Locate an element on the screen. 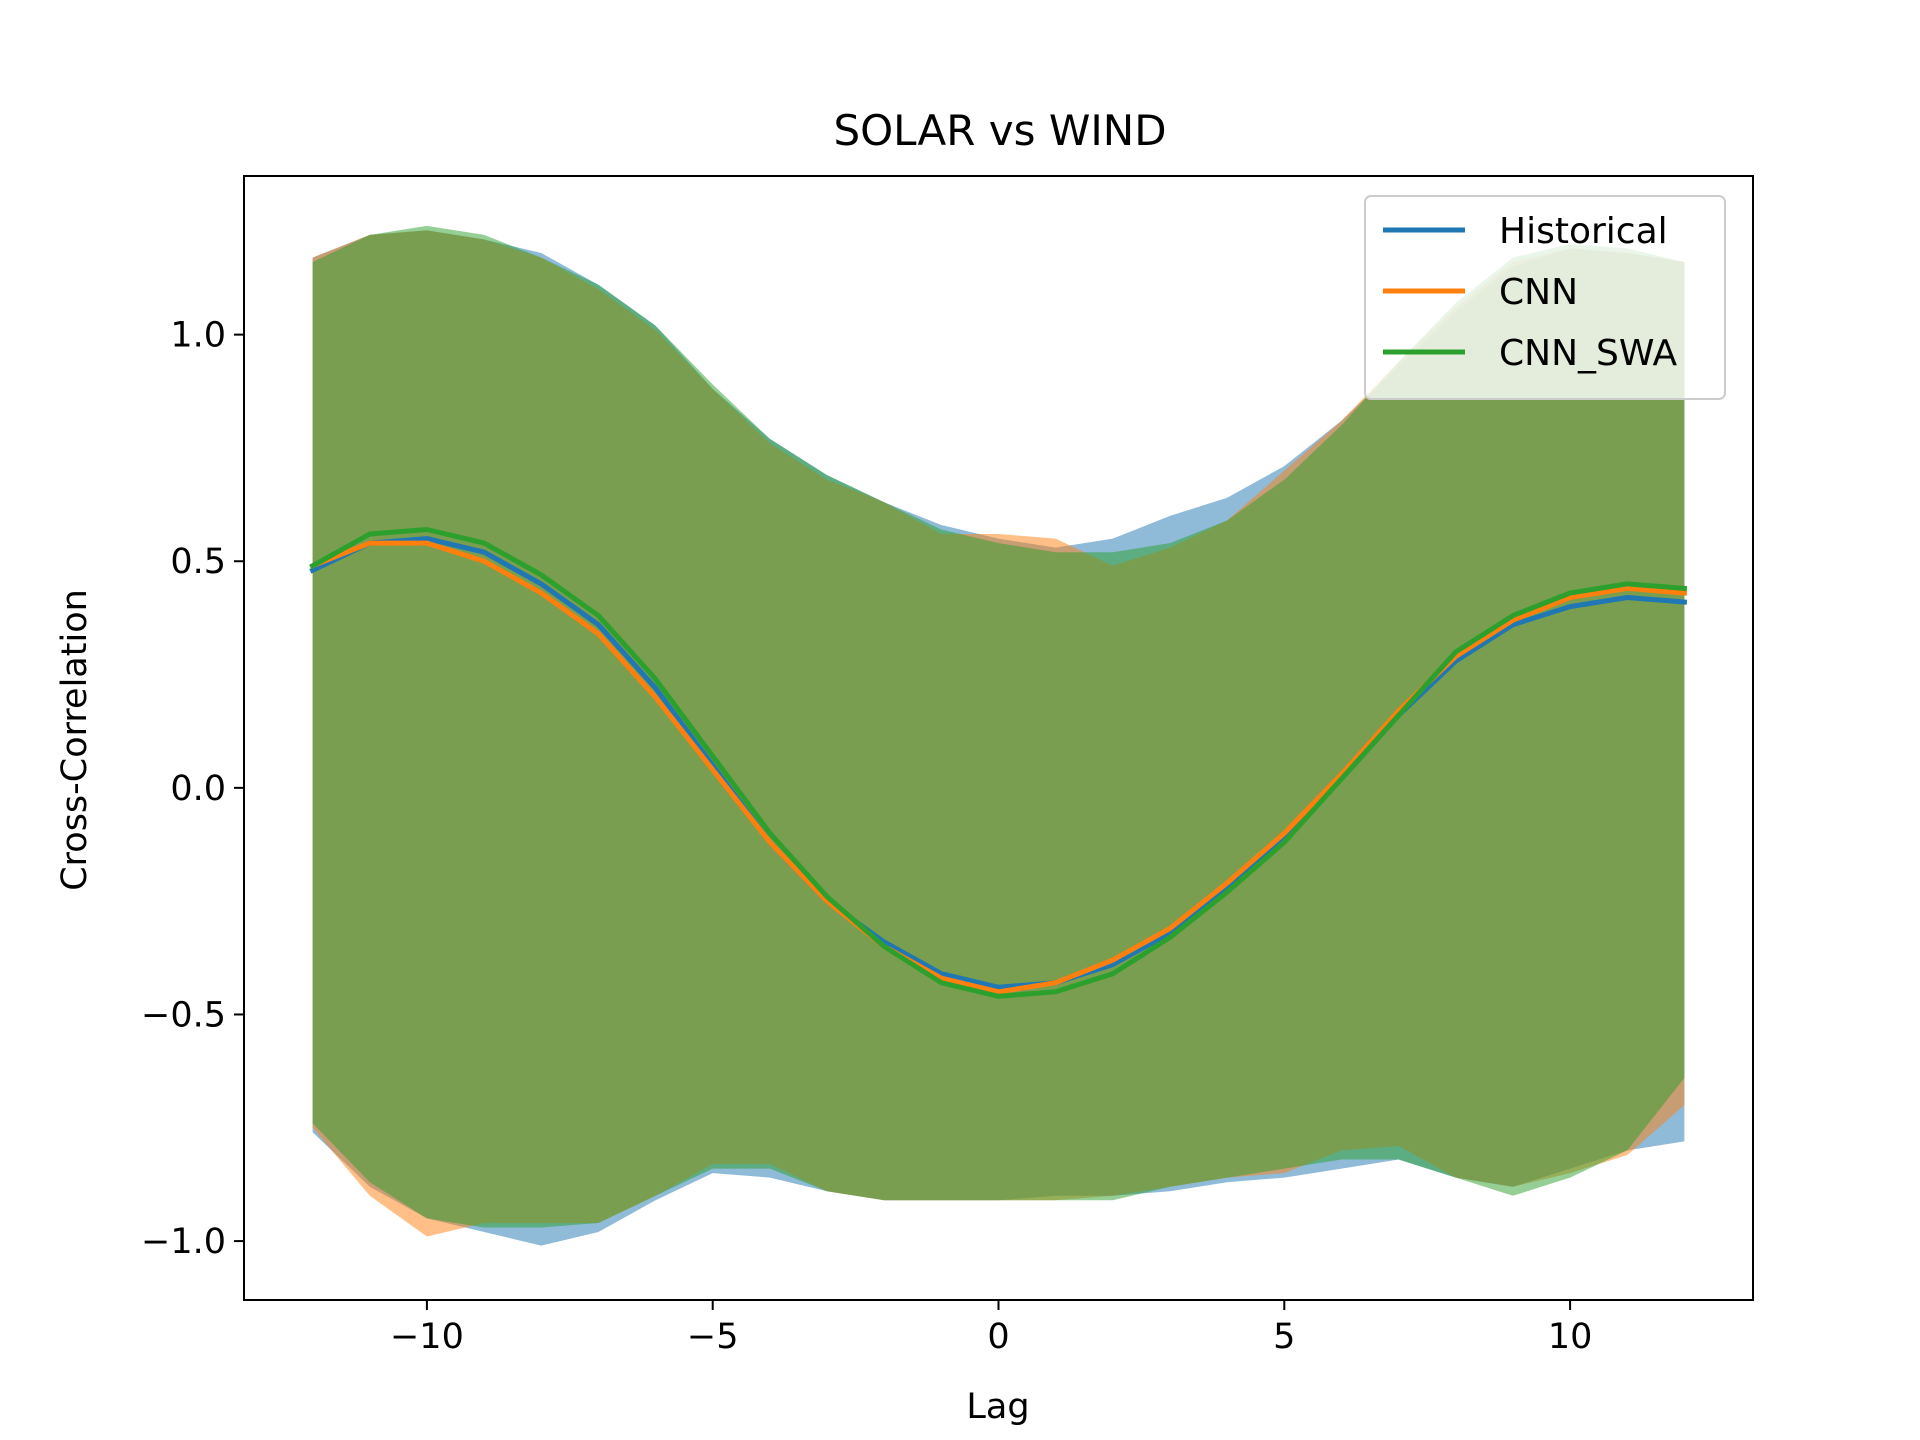 This screenshot has height=1440, width=1920. x-tick-label: −10 is located at coordinates (427, 1337).